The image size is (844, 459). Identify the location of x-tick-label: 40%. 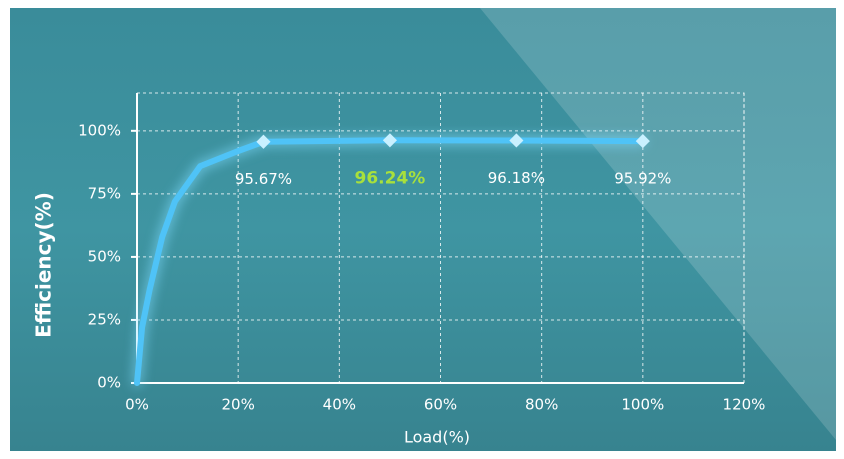
(339, 405).